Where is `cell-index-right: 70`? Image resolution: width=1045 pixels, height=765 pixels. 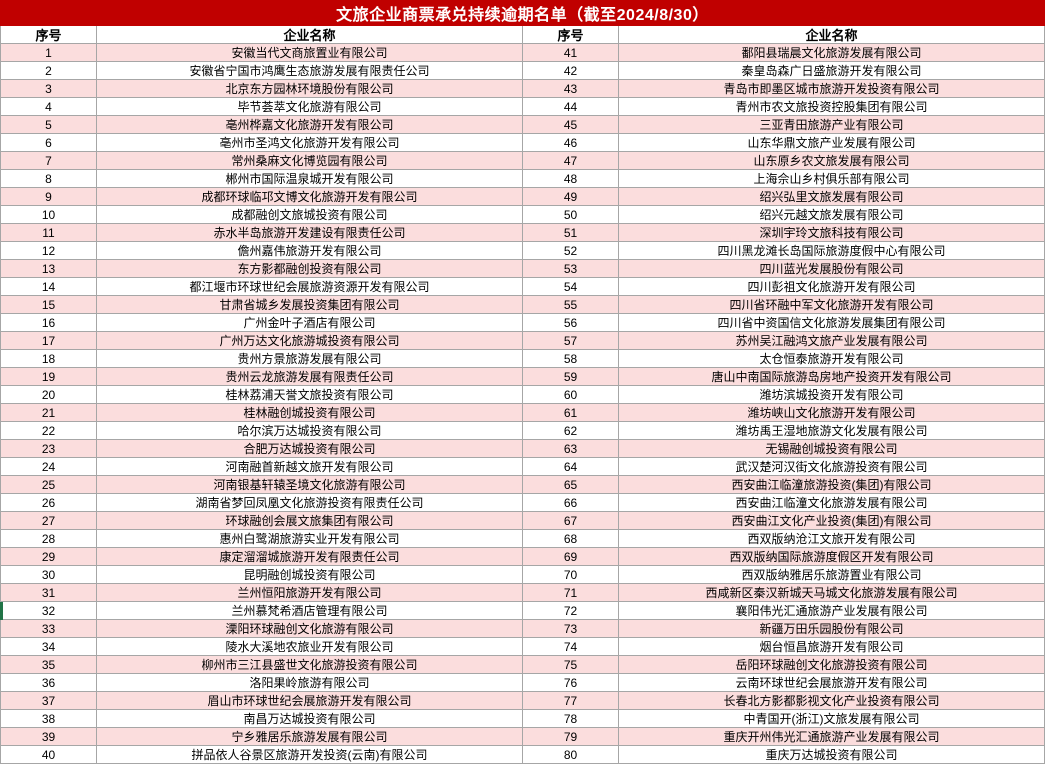 cell-index-right: 70 is located at coordinates (571, 575).